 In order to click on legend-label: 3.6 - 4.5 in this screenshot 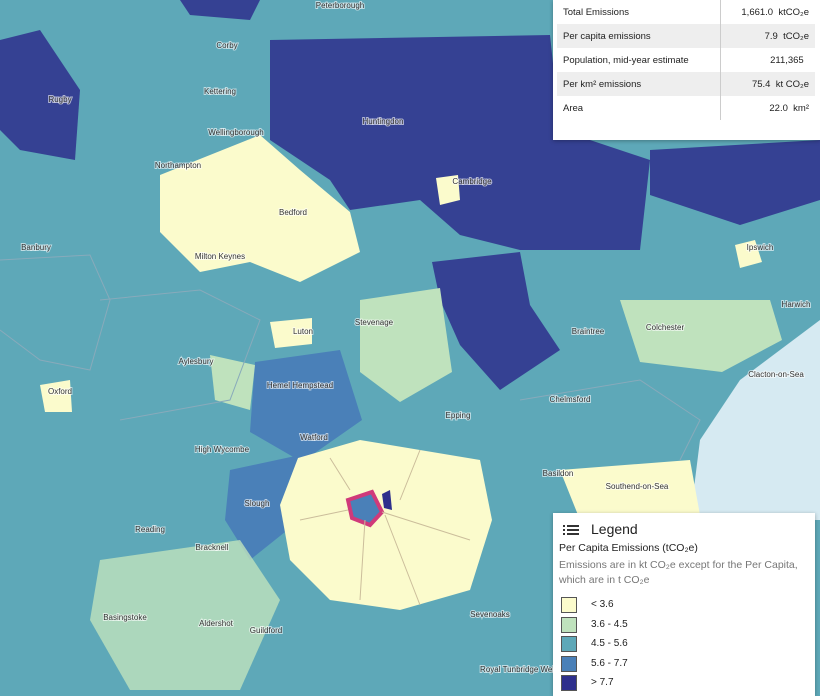, I will do `click(609, 624)`.